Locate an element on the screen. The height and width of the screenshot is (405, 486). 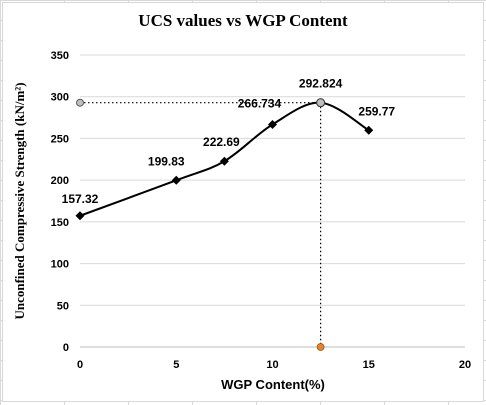
y-tick-label-100: 100 is located at coordinates (60, 265).